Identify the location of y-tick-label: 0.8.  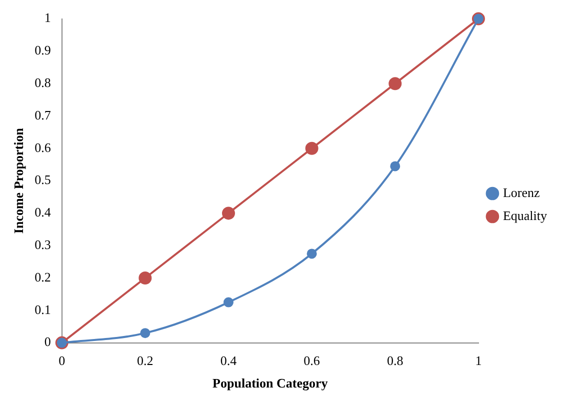
(42, 82).